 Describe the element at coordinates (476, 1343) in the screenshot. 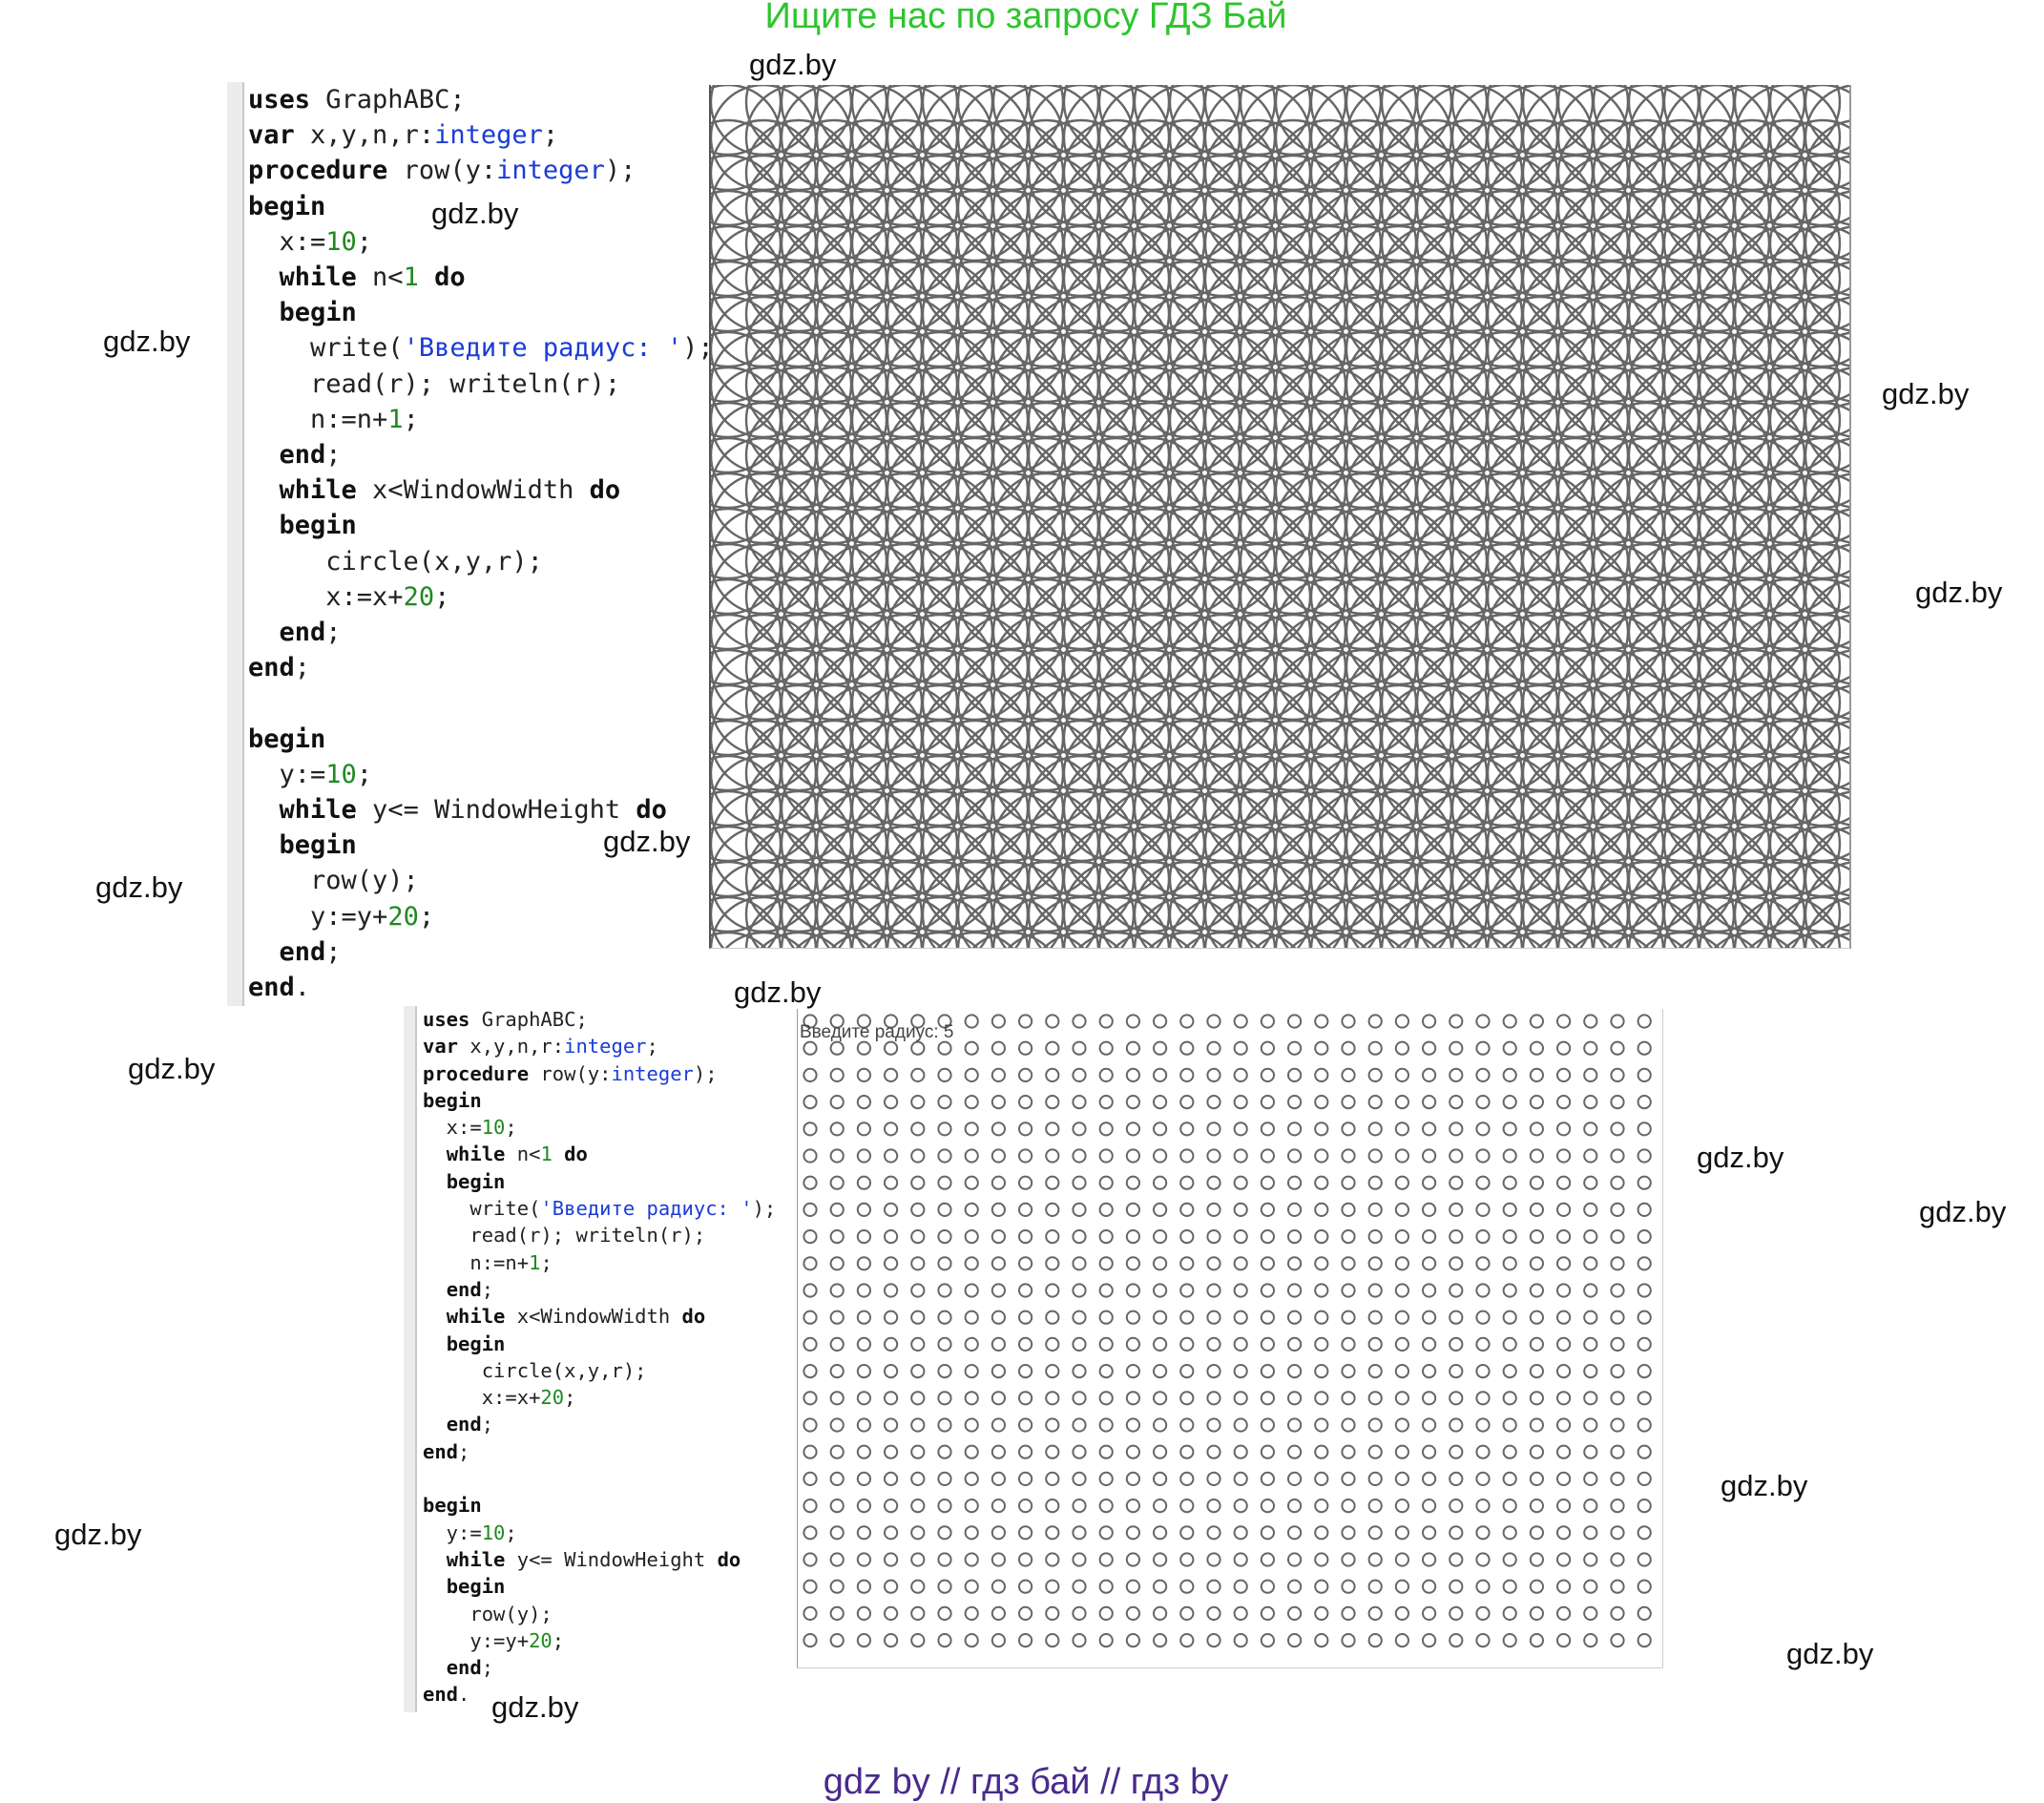

I see `code-token: begin` at that location.